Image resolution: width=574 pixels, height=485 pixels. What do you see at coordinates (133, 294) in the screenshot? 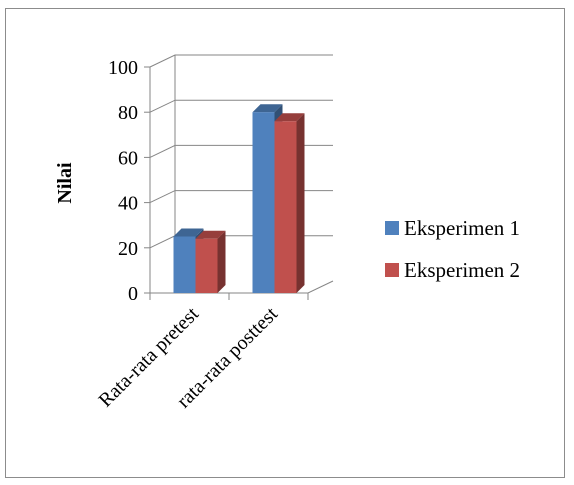
I see `y-tick-label: 0` at bounding box center [133, 294].